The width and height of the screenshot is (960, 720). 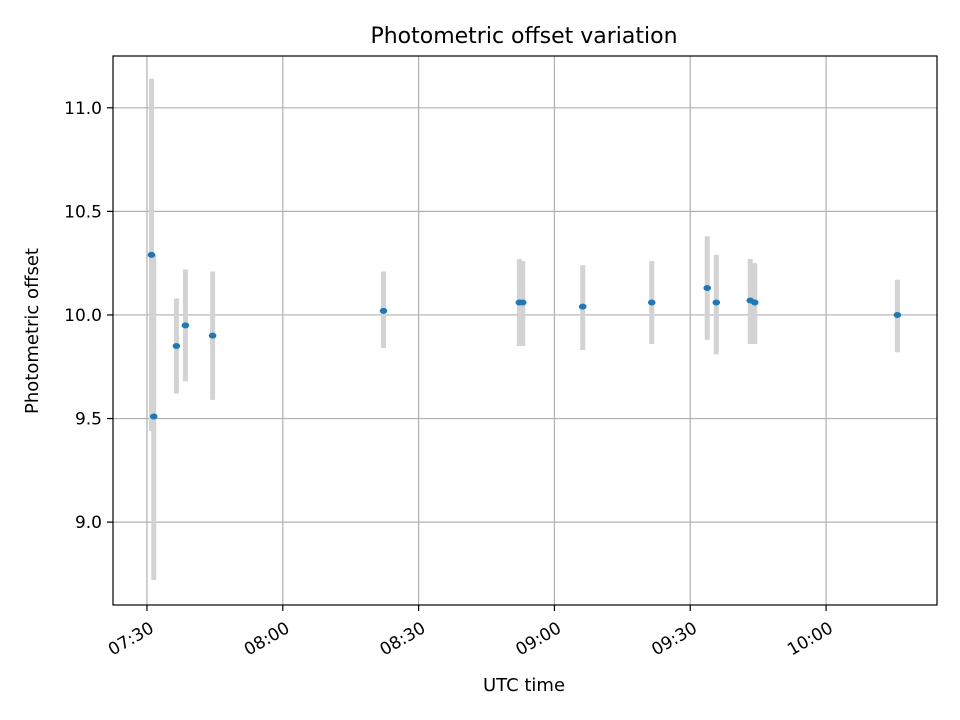 I want to click on y-tick-label: 11.0, so click(x=83, y=109).